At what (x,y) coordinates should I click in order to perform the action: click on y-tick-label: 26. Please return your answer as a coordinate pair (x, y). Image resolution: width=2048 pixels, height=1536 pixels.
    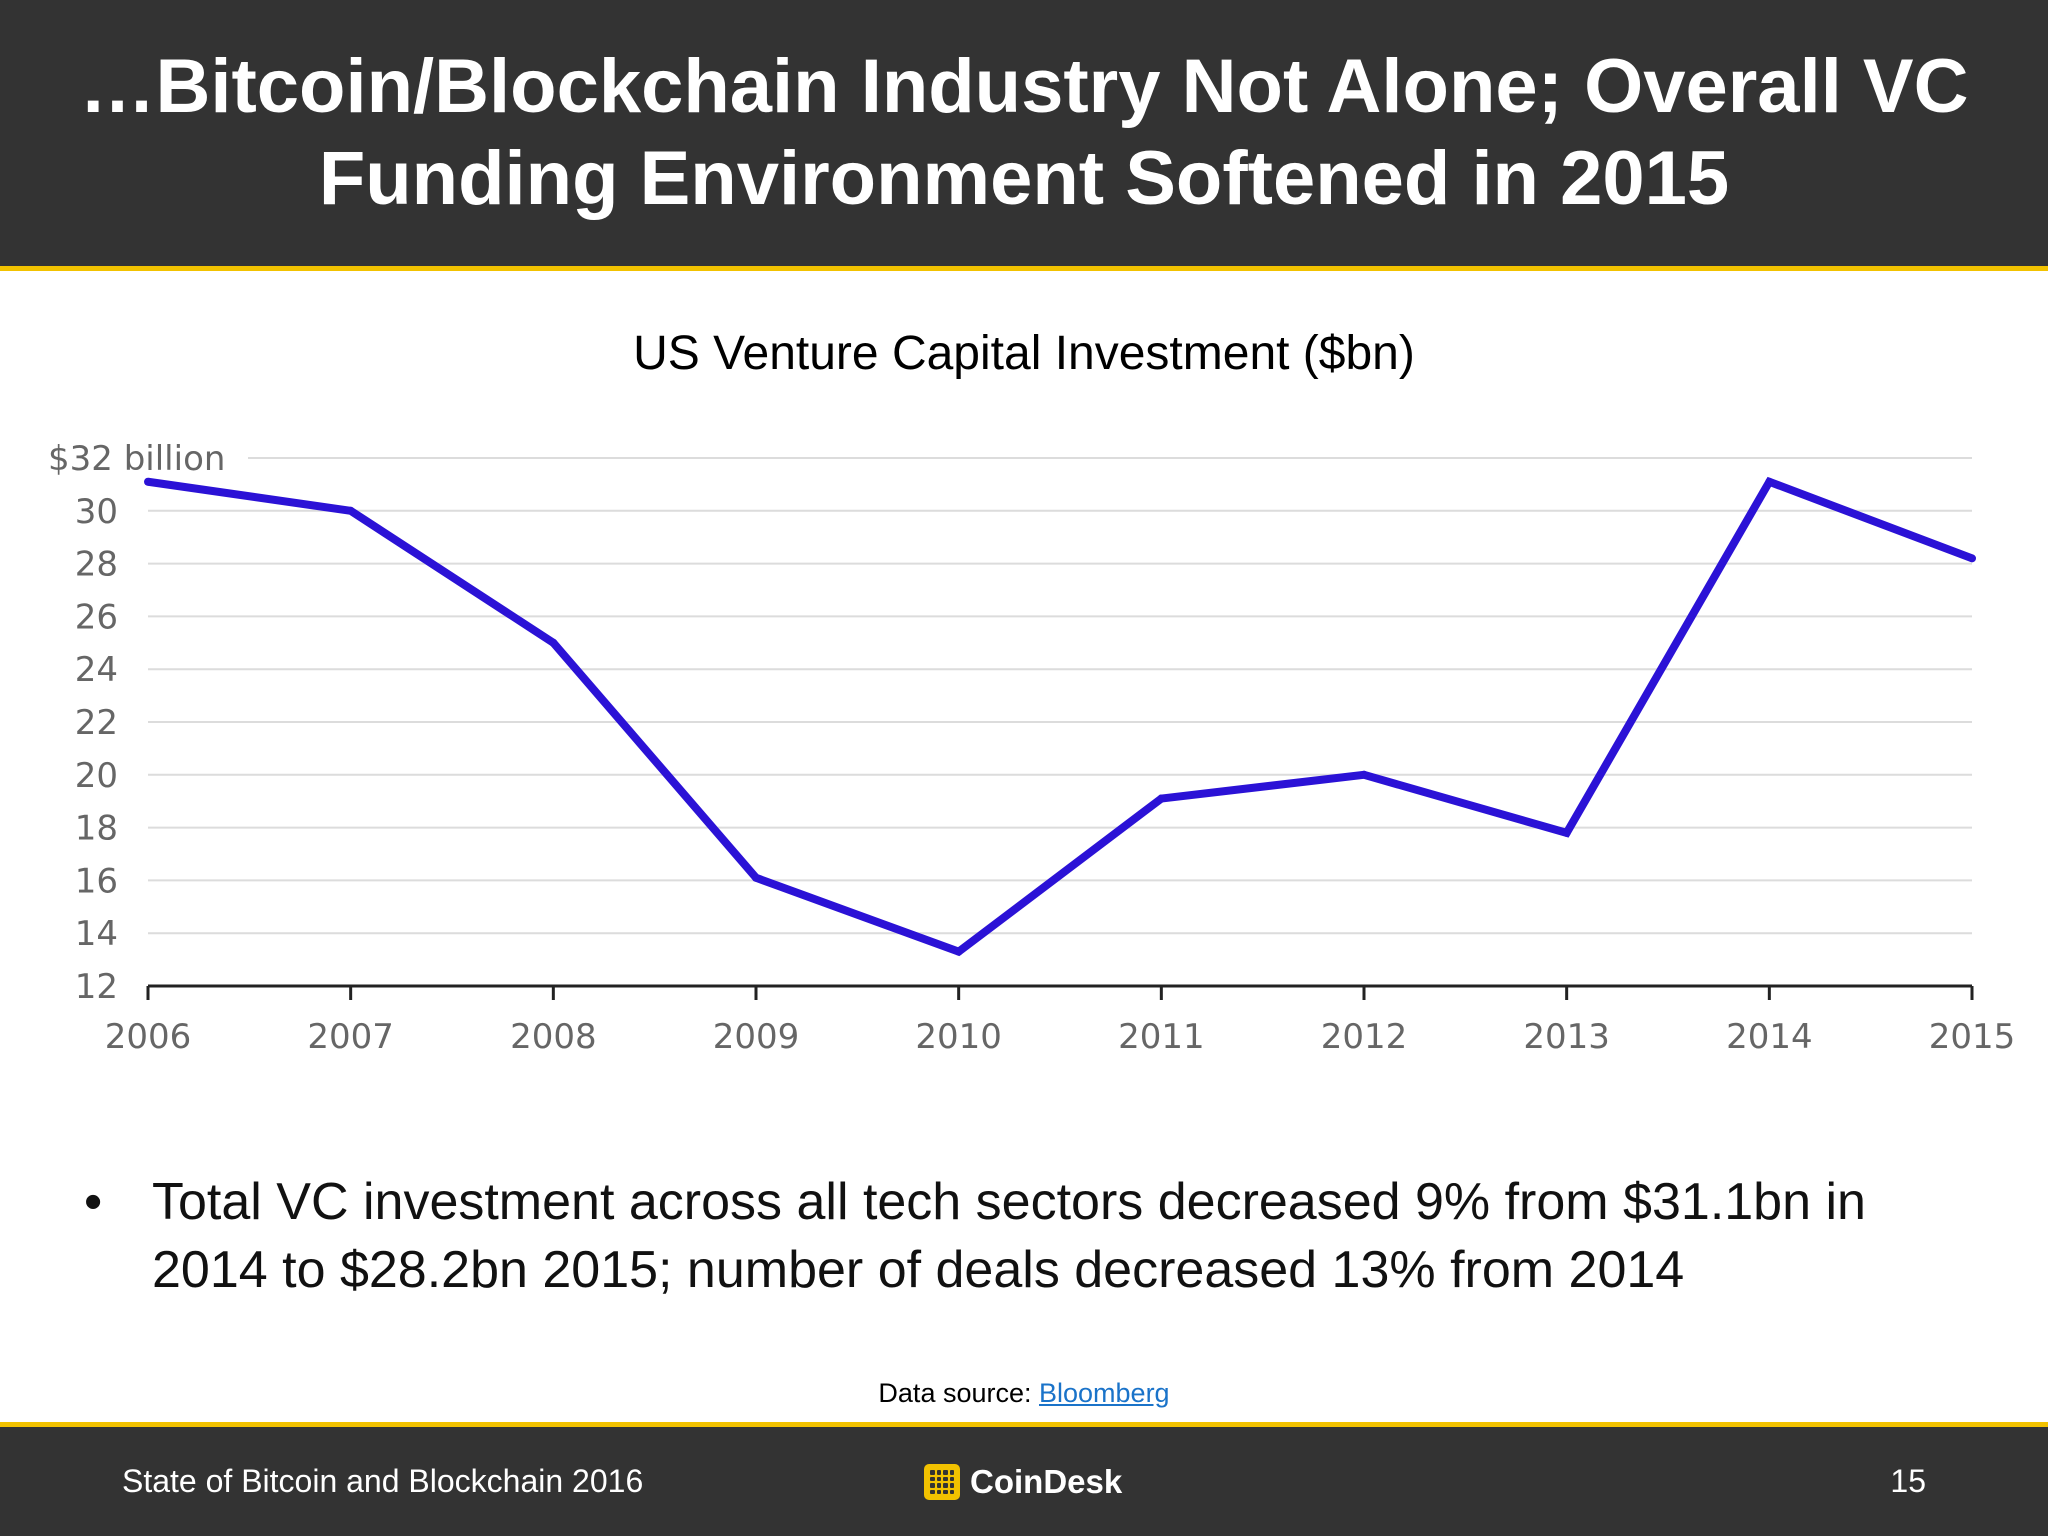
    Looking at the image, I should click on (96, 617).